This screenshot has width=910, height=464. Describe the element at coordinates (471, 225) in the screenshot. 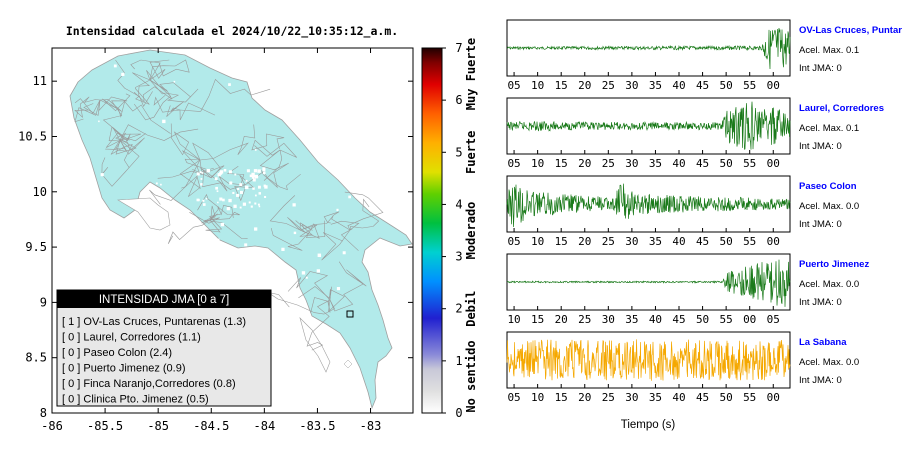

I see `colorbar-labels: Muy Fuerte Fuerte Moderado Debil No sentido` at that location.